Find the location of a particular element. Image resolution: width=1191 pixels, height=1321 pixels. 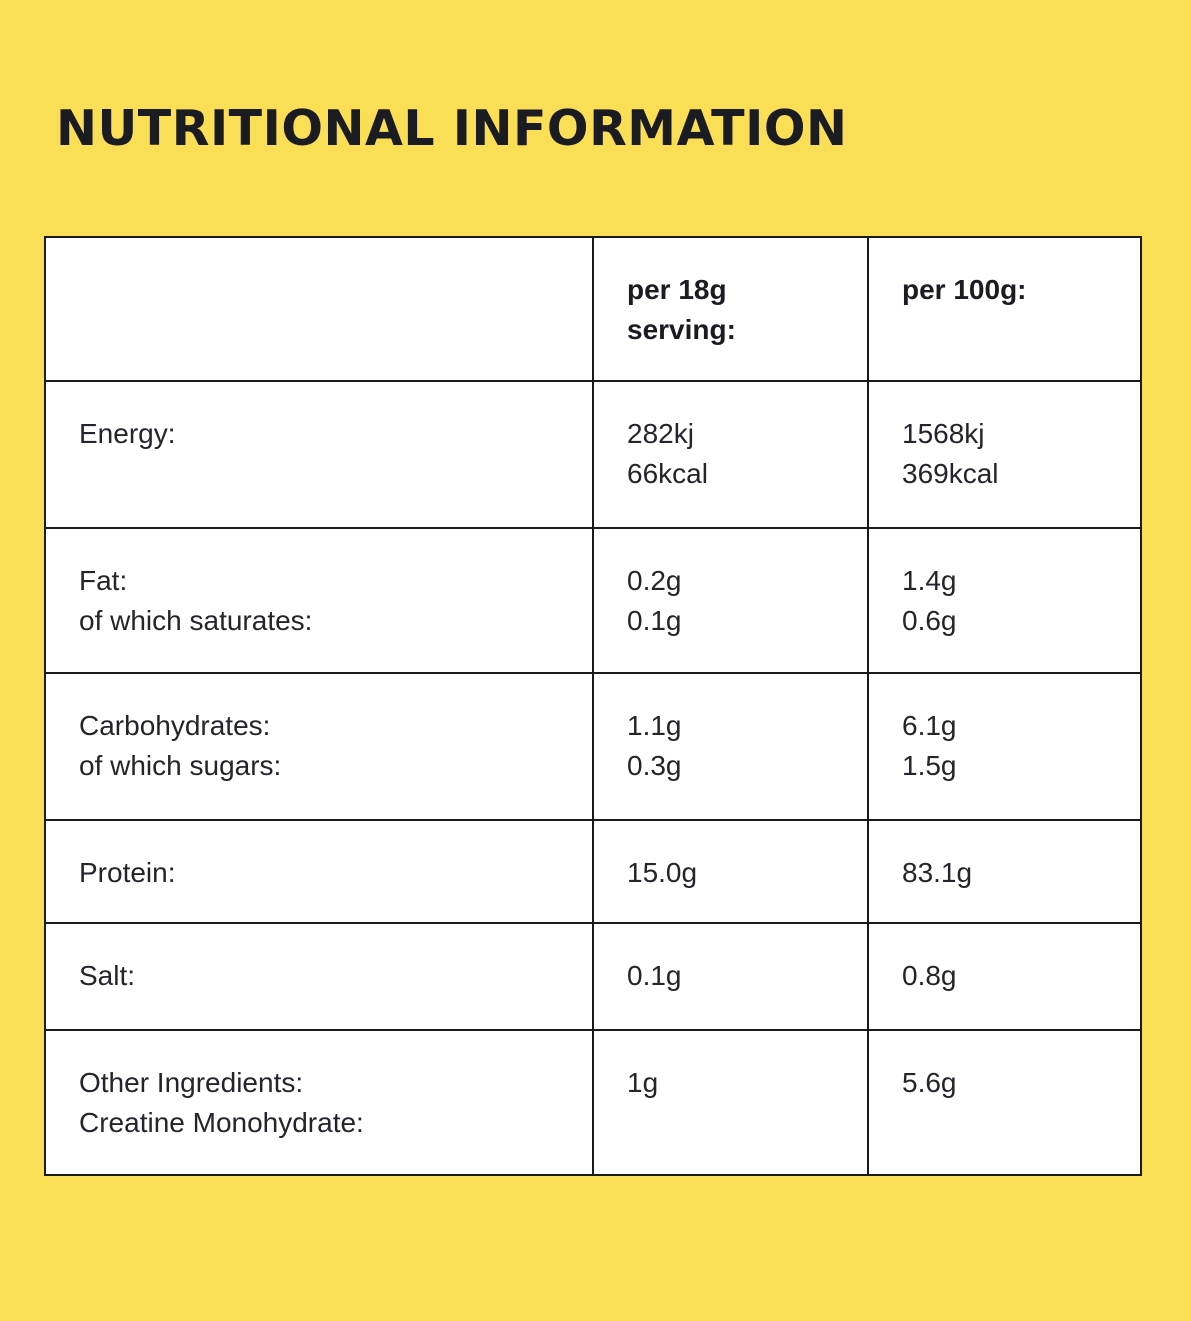

carbs-label: Carbohydrates: is located at coordinates (175, 725).